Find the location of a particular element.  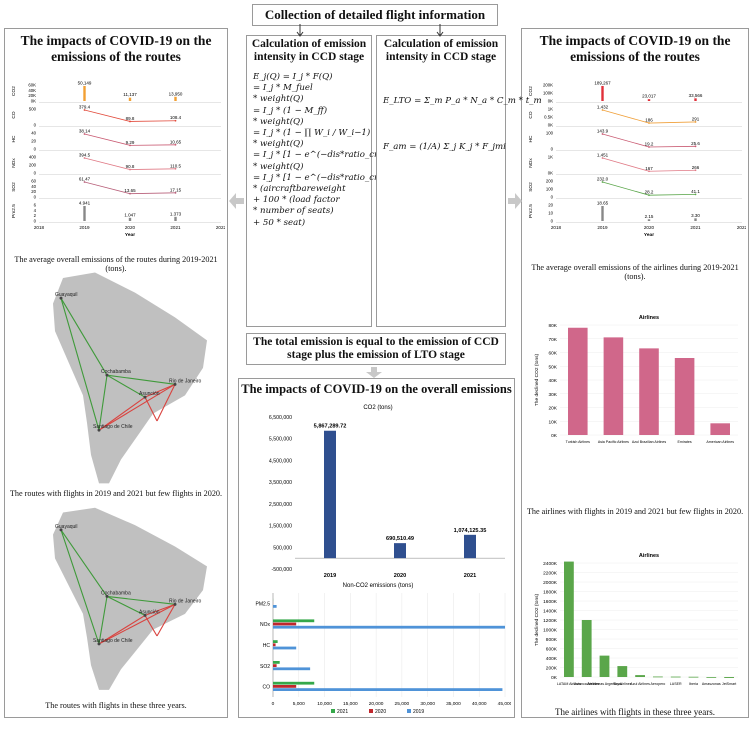

data-label: 379.4 is located at coordinates (85, 107).